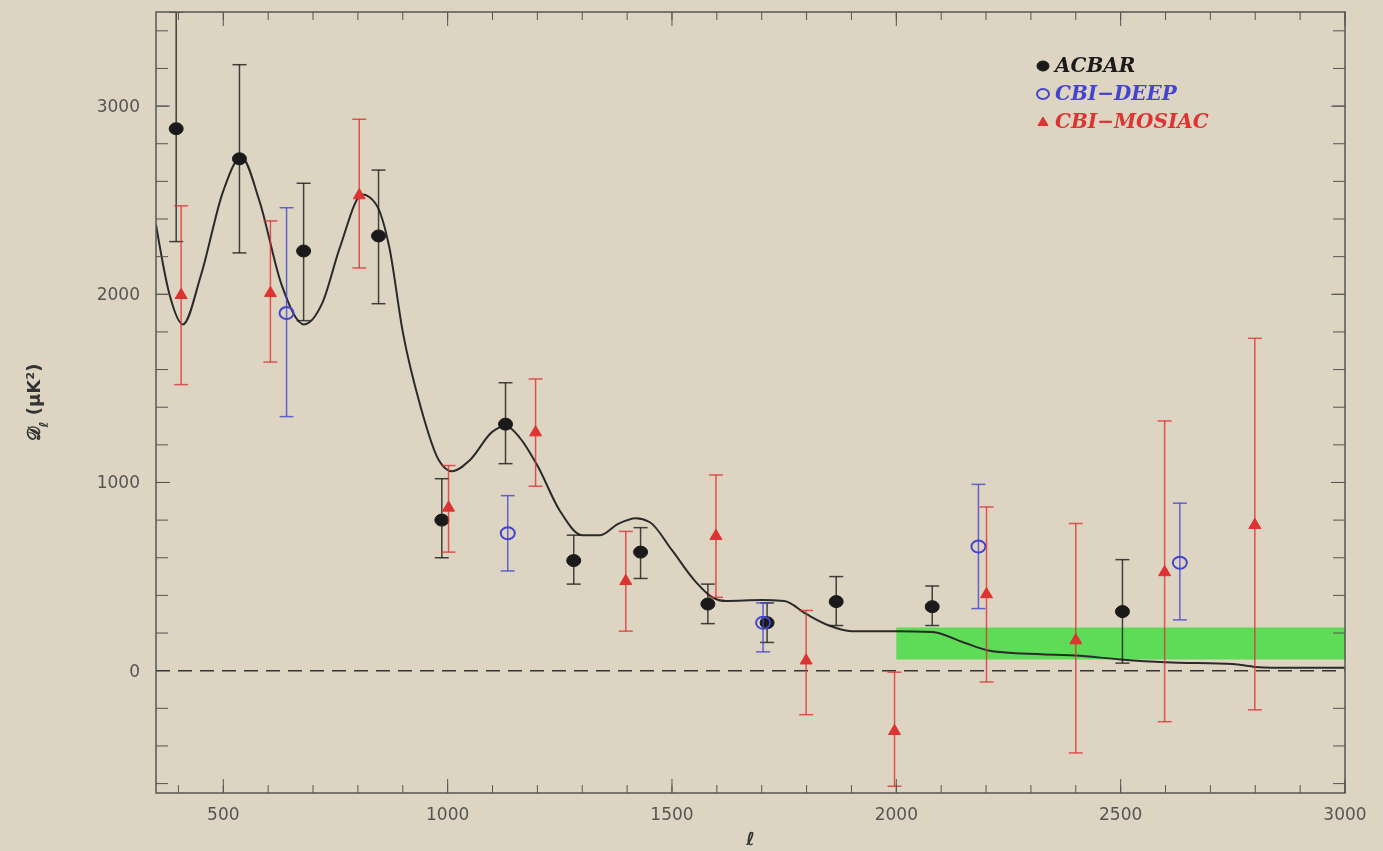  Describe the element at coordinates (672, 814) in the screenshot. I see `x-tick-label: 1500` at that location.